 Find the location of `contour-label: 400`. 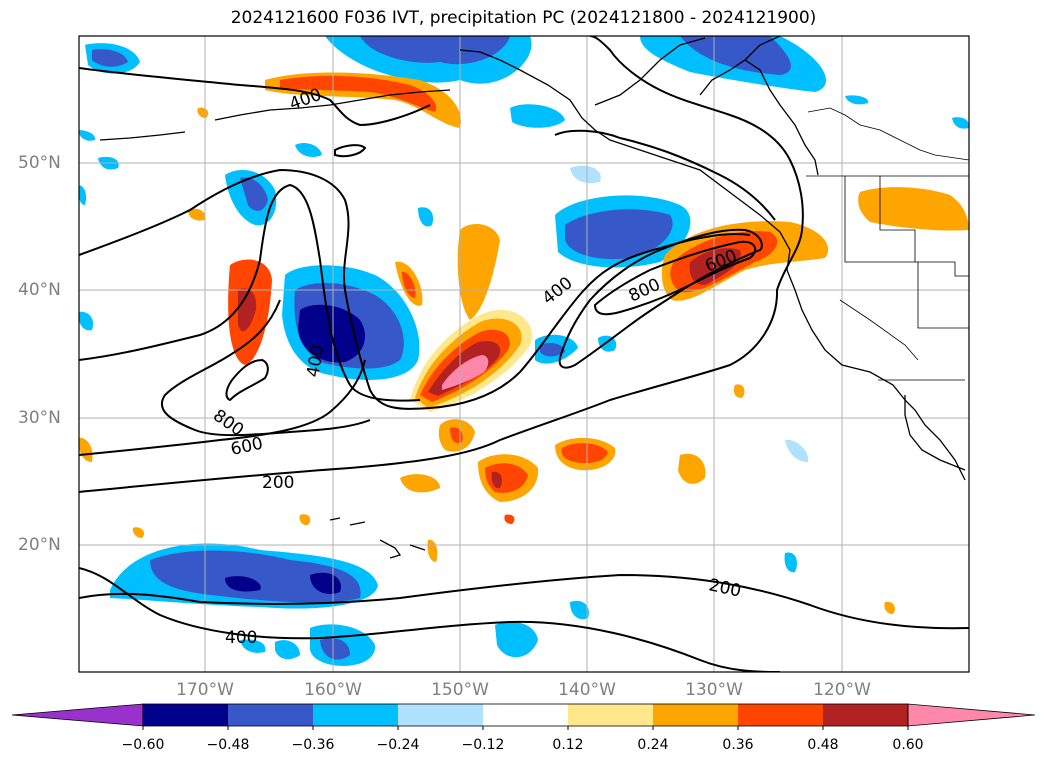

contour-label: 400 is located at coordinates (241, 638).